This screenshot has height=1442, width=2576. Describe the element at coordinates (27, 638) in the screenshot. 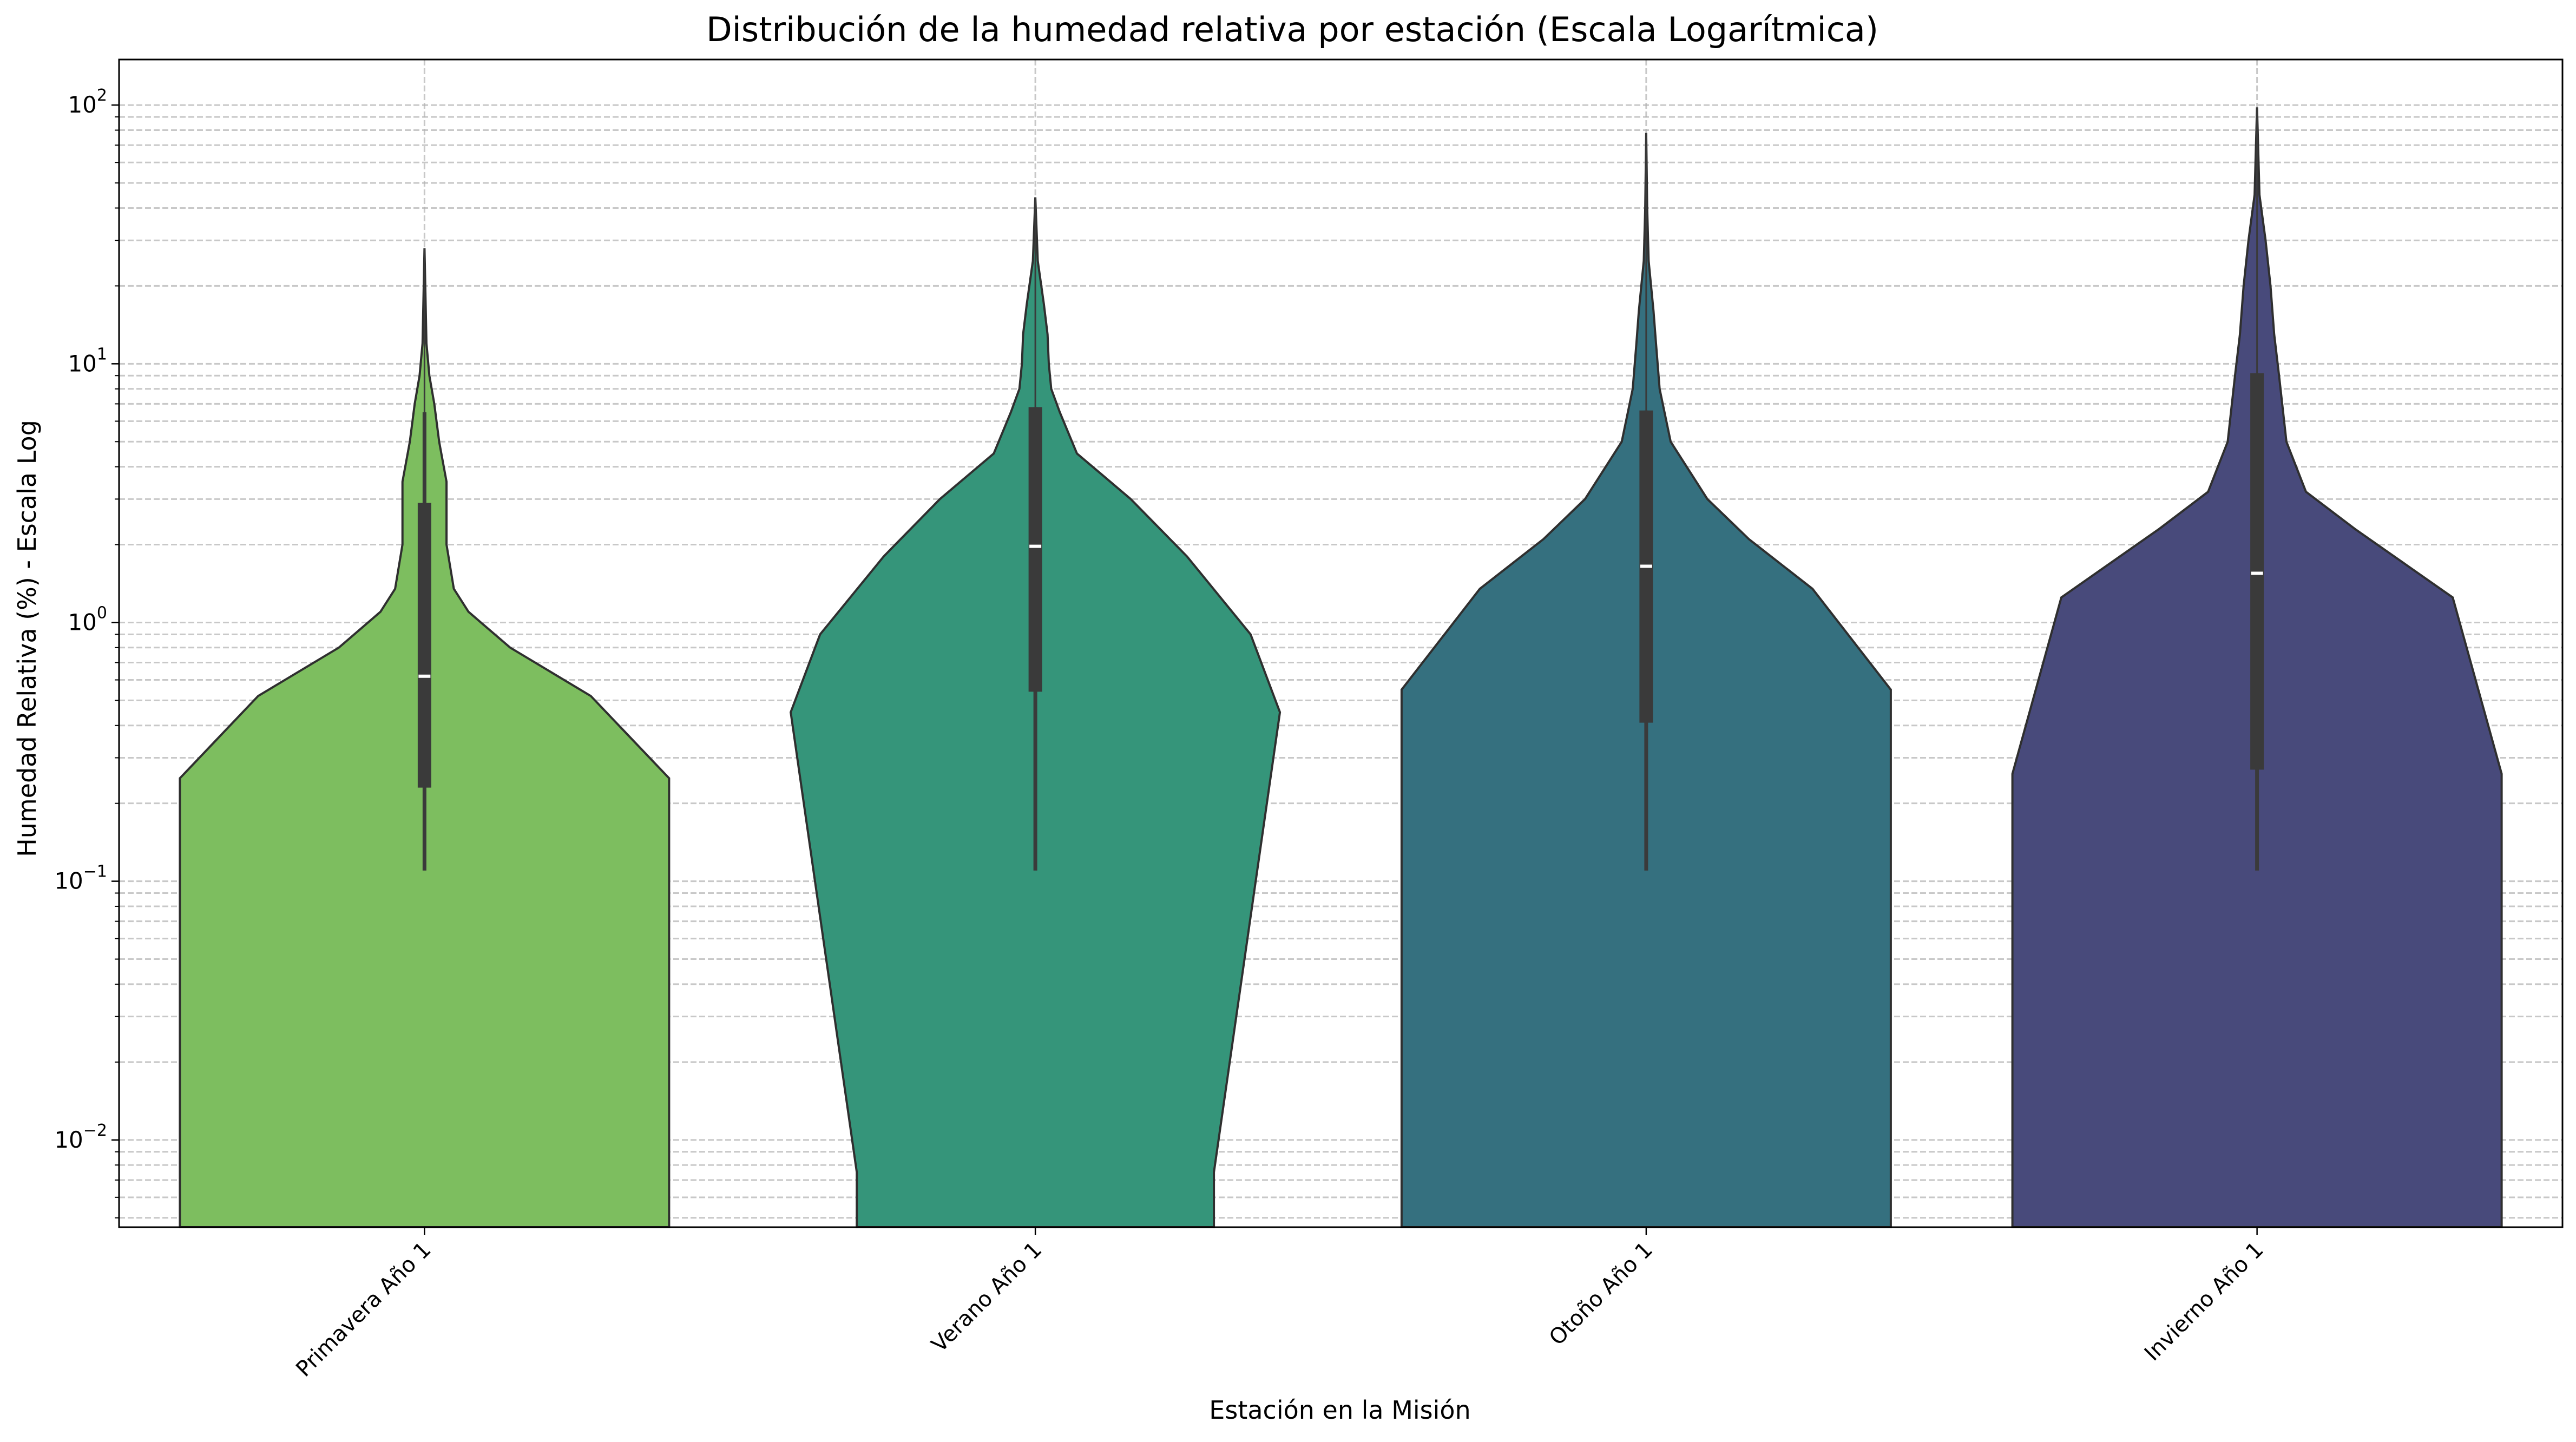

I see `y-axis-label: Humedad Relativa (%) - Escala Log` at that location.